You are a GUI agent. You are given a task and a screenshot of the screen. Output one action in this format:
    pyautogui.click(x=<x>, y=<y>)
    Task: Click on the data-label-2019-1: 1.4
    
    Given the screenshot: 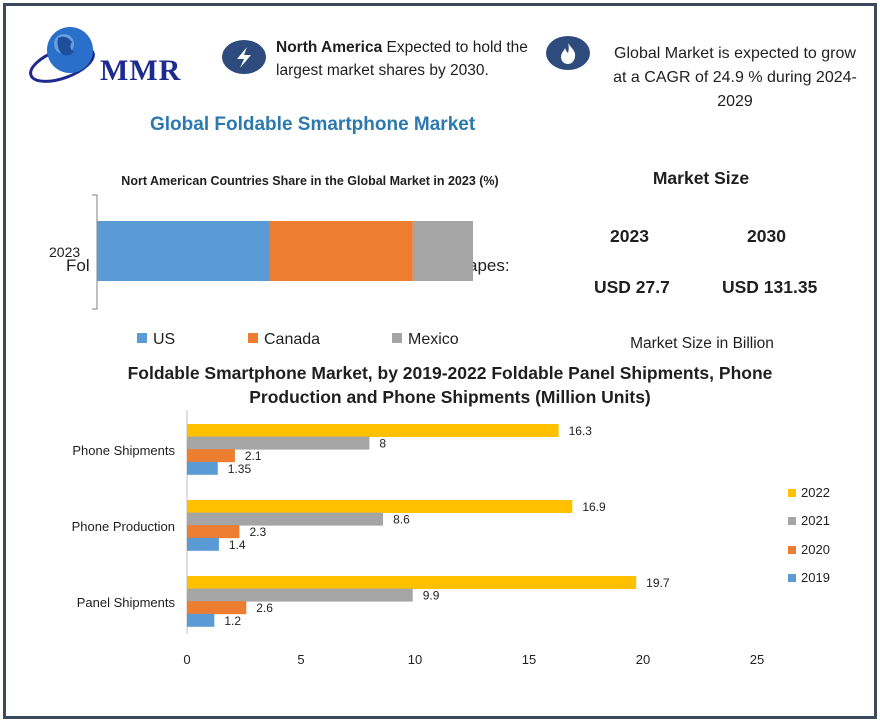 What is the action you would take?
    pyautogui.click(x=237, y=545)
    